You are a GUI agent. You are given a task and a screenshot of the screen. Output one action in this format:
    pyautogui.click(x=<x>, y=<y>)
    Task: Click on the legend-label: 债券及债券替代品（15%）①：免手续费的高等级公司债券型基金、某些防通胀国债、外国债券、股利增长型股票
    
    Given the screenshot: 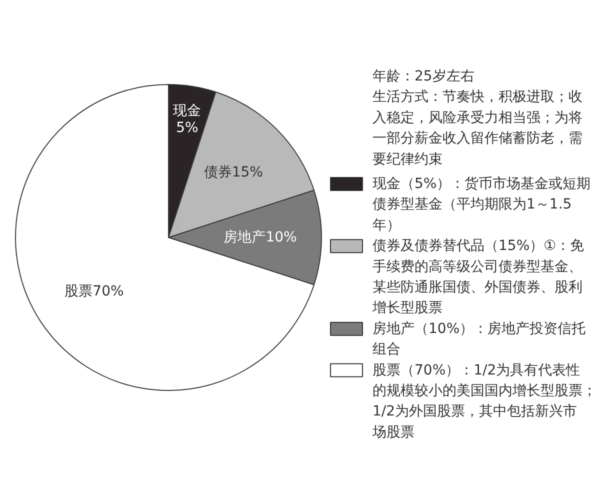 What is the action you would take?
    pyautogui.click(x=478, y=277)
    